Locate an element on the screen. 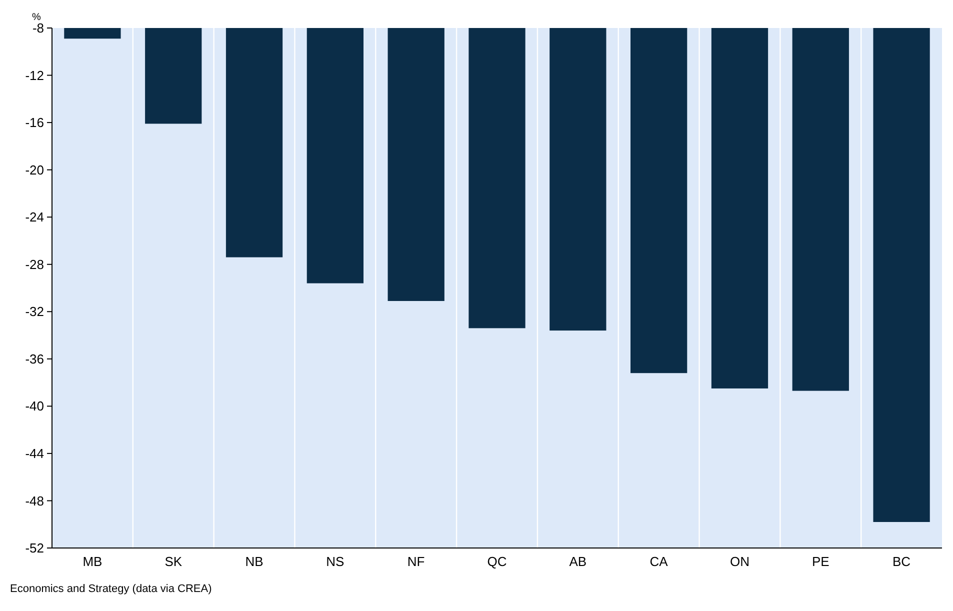 The height and width of the screenshot is (611, 953). x-tick-label: SK is located at coordinates (173, 561).